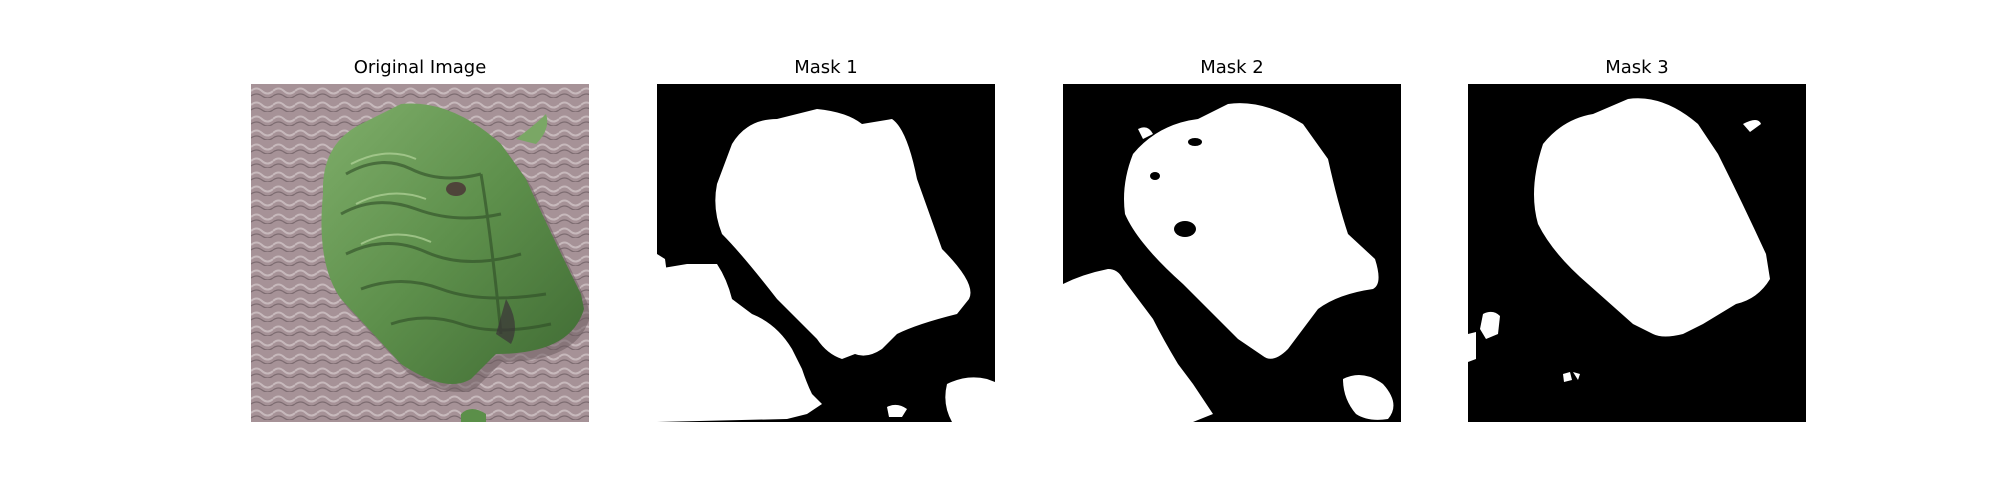 This screenshot has width=2000, height=500. I want to click on panel-title-mask-2: Mask 2, so click(1232, 67).